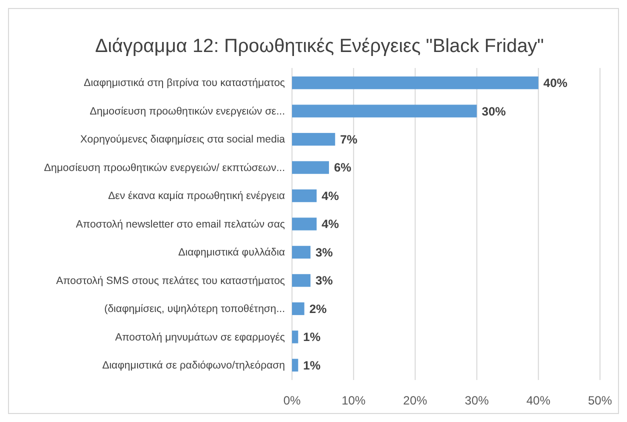 The height and width of the screenshot is (422, 627). What do you see at coordinates (196, 196) in the screenshot?
I see `y-tick-label: Δεν έκανα καμία προωθητική ενέργεια` at bounding box center [196, 196].